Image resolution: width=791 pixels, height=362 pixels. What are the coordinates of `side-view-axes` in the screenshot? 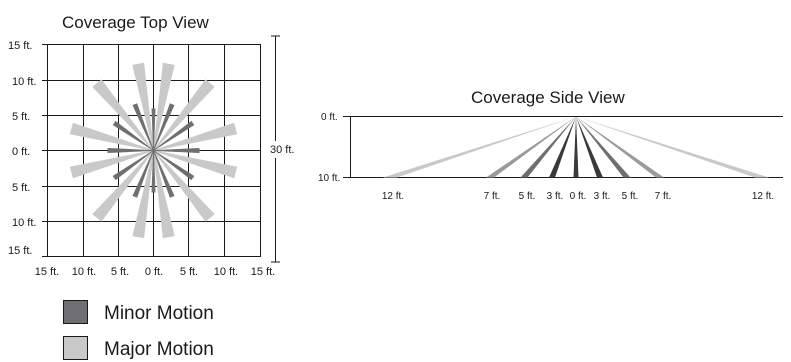 It's located at (563, 147).